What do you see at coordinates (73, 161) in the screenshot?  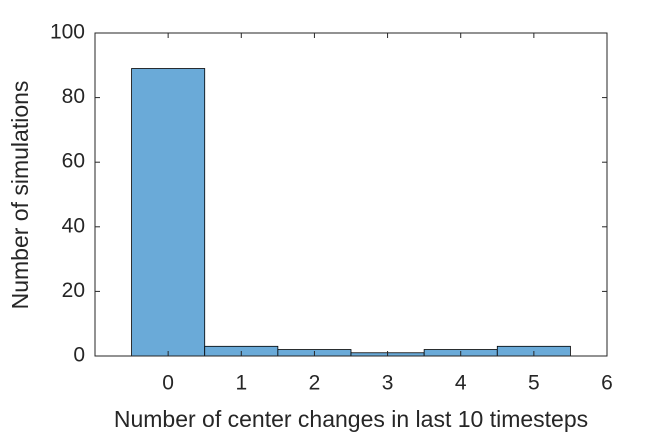 I see `y-tick-label: 60` at bounding box center [73, 161].